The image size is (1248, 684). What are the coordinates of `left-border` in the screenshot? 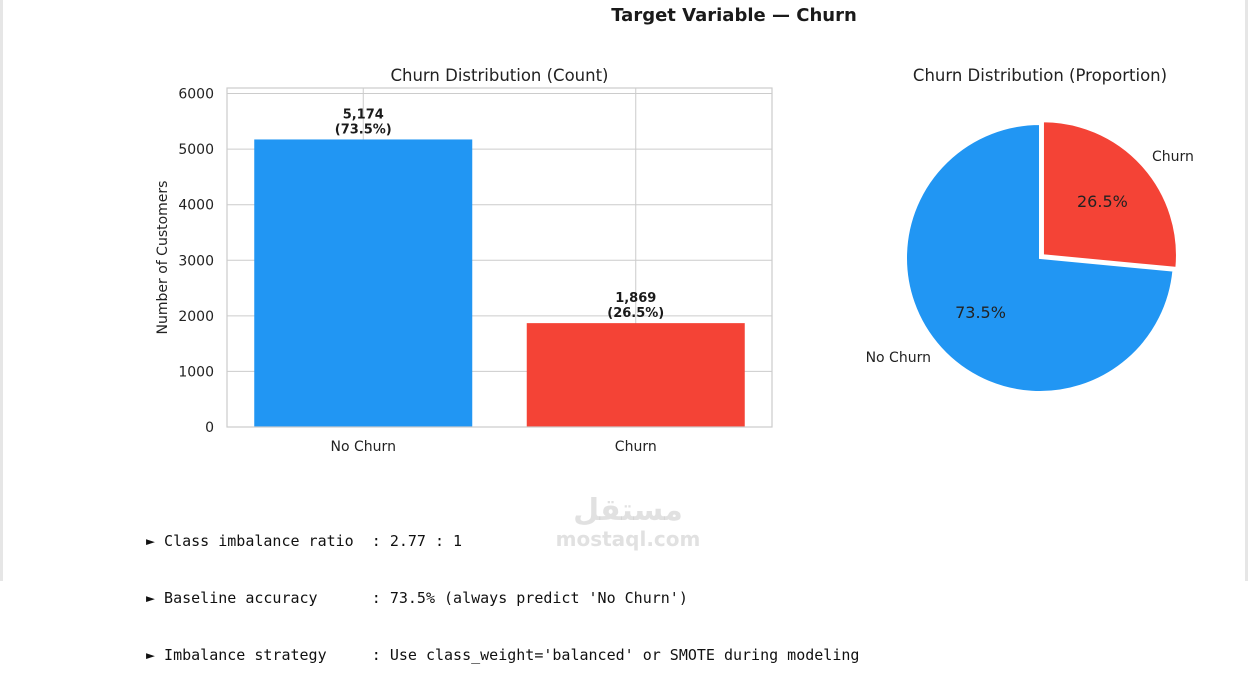 It's located at (1, 290).